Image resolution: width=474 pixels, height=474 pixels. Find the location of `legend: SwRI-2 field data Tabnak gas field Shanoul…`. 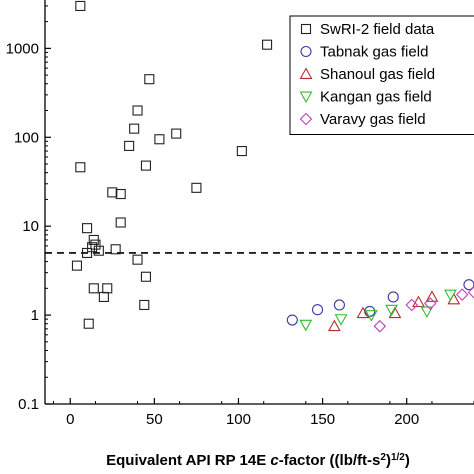

legend: SwRI-2 field data Tabnak gas field Shanoul… is located at coordinates (381, 75).